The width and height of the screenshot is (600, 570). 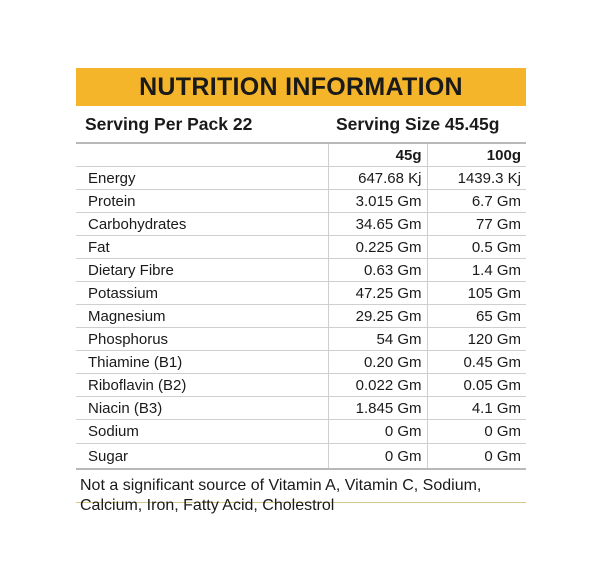 I want to click on value-45g: 1.845 Gm, so click(x=377, y=408).